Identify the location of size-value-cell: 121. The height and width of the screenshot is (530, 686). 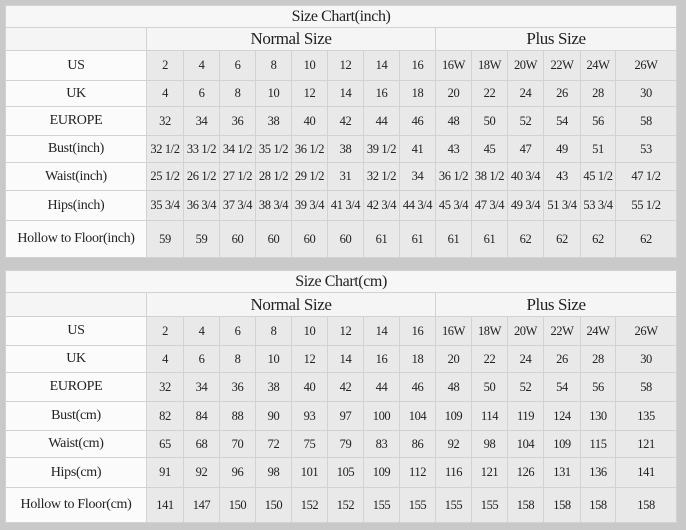
(489, 472).